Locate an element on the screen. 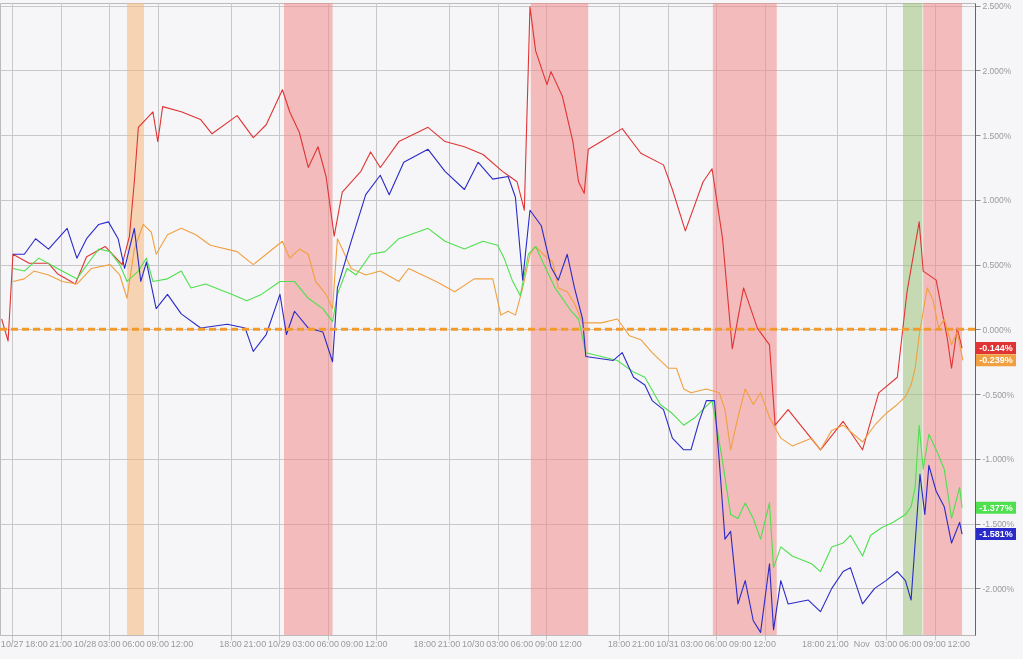 The width and height of the screenshot is (1024, 661). x-tick-label: Nov is located at coordinates (862, 644).